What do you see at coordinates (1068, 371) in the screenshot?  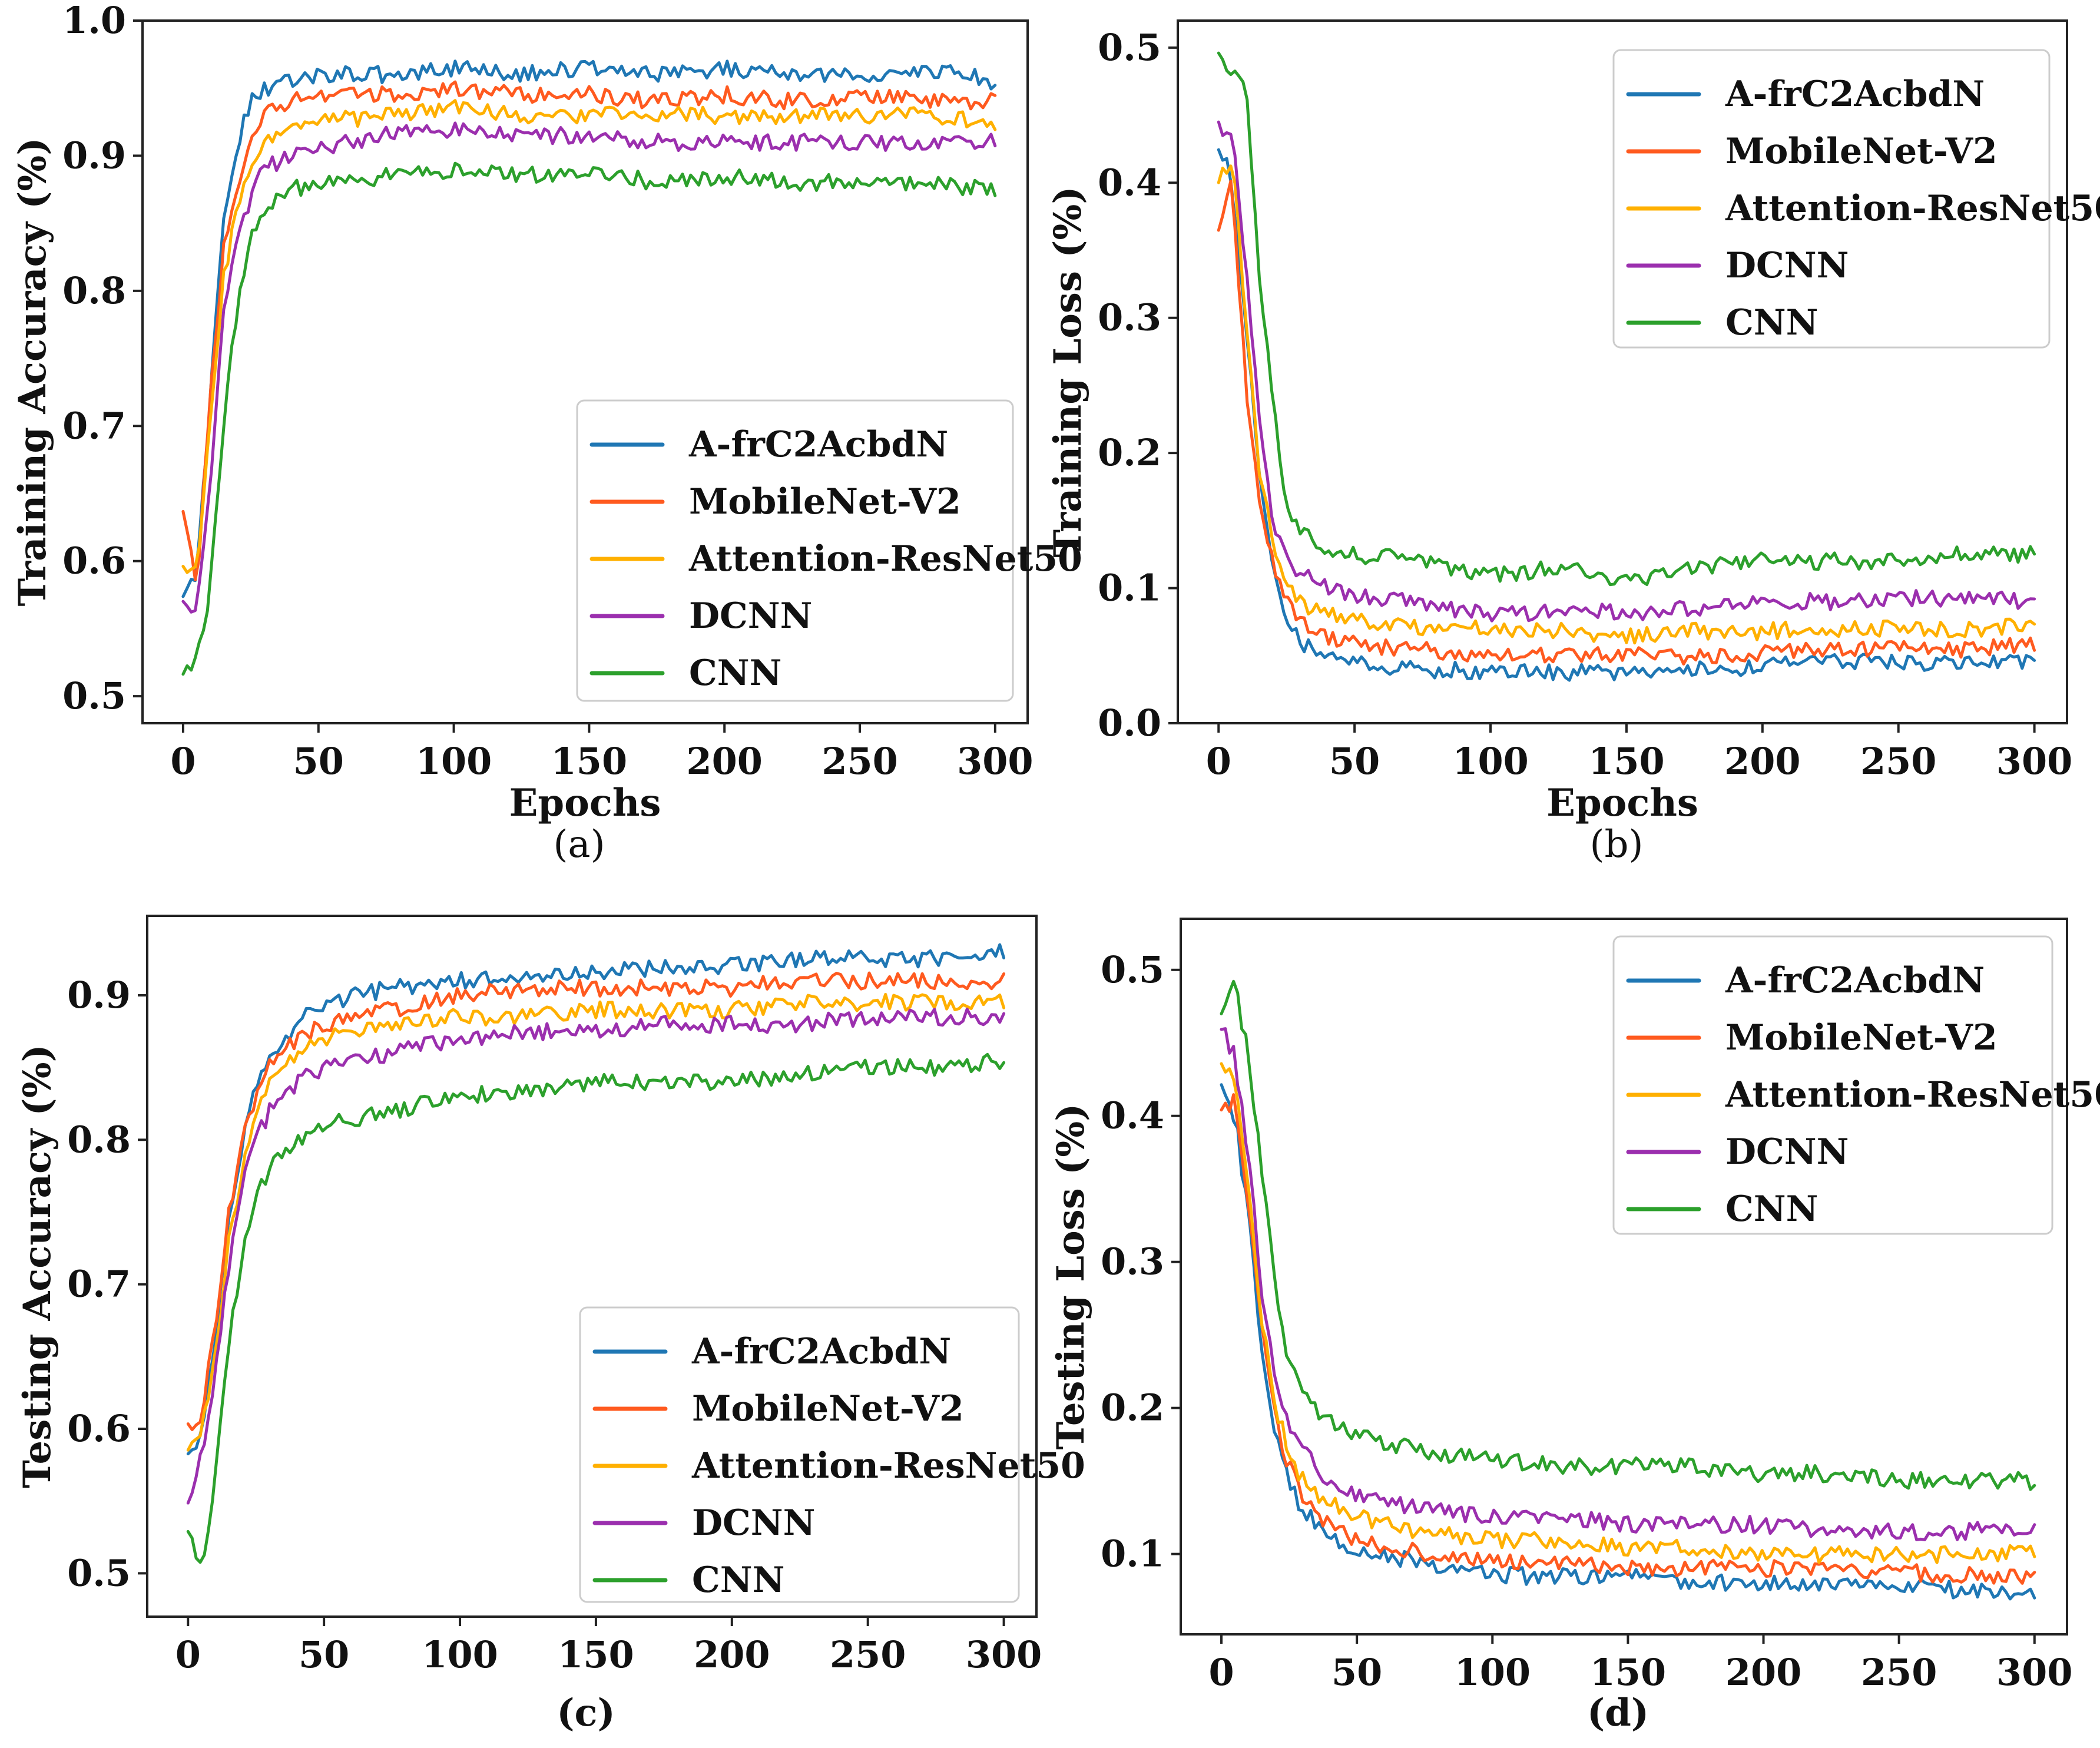 I see `y-axis-title: Training Loss (%)` at bounding box center [1068, 371].